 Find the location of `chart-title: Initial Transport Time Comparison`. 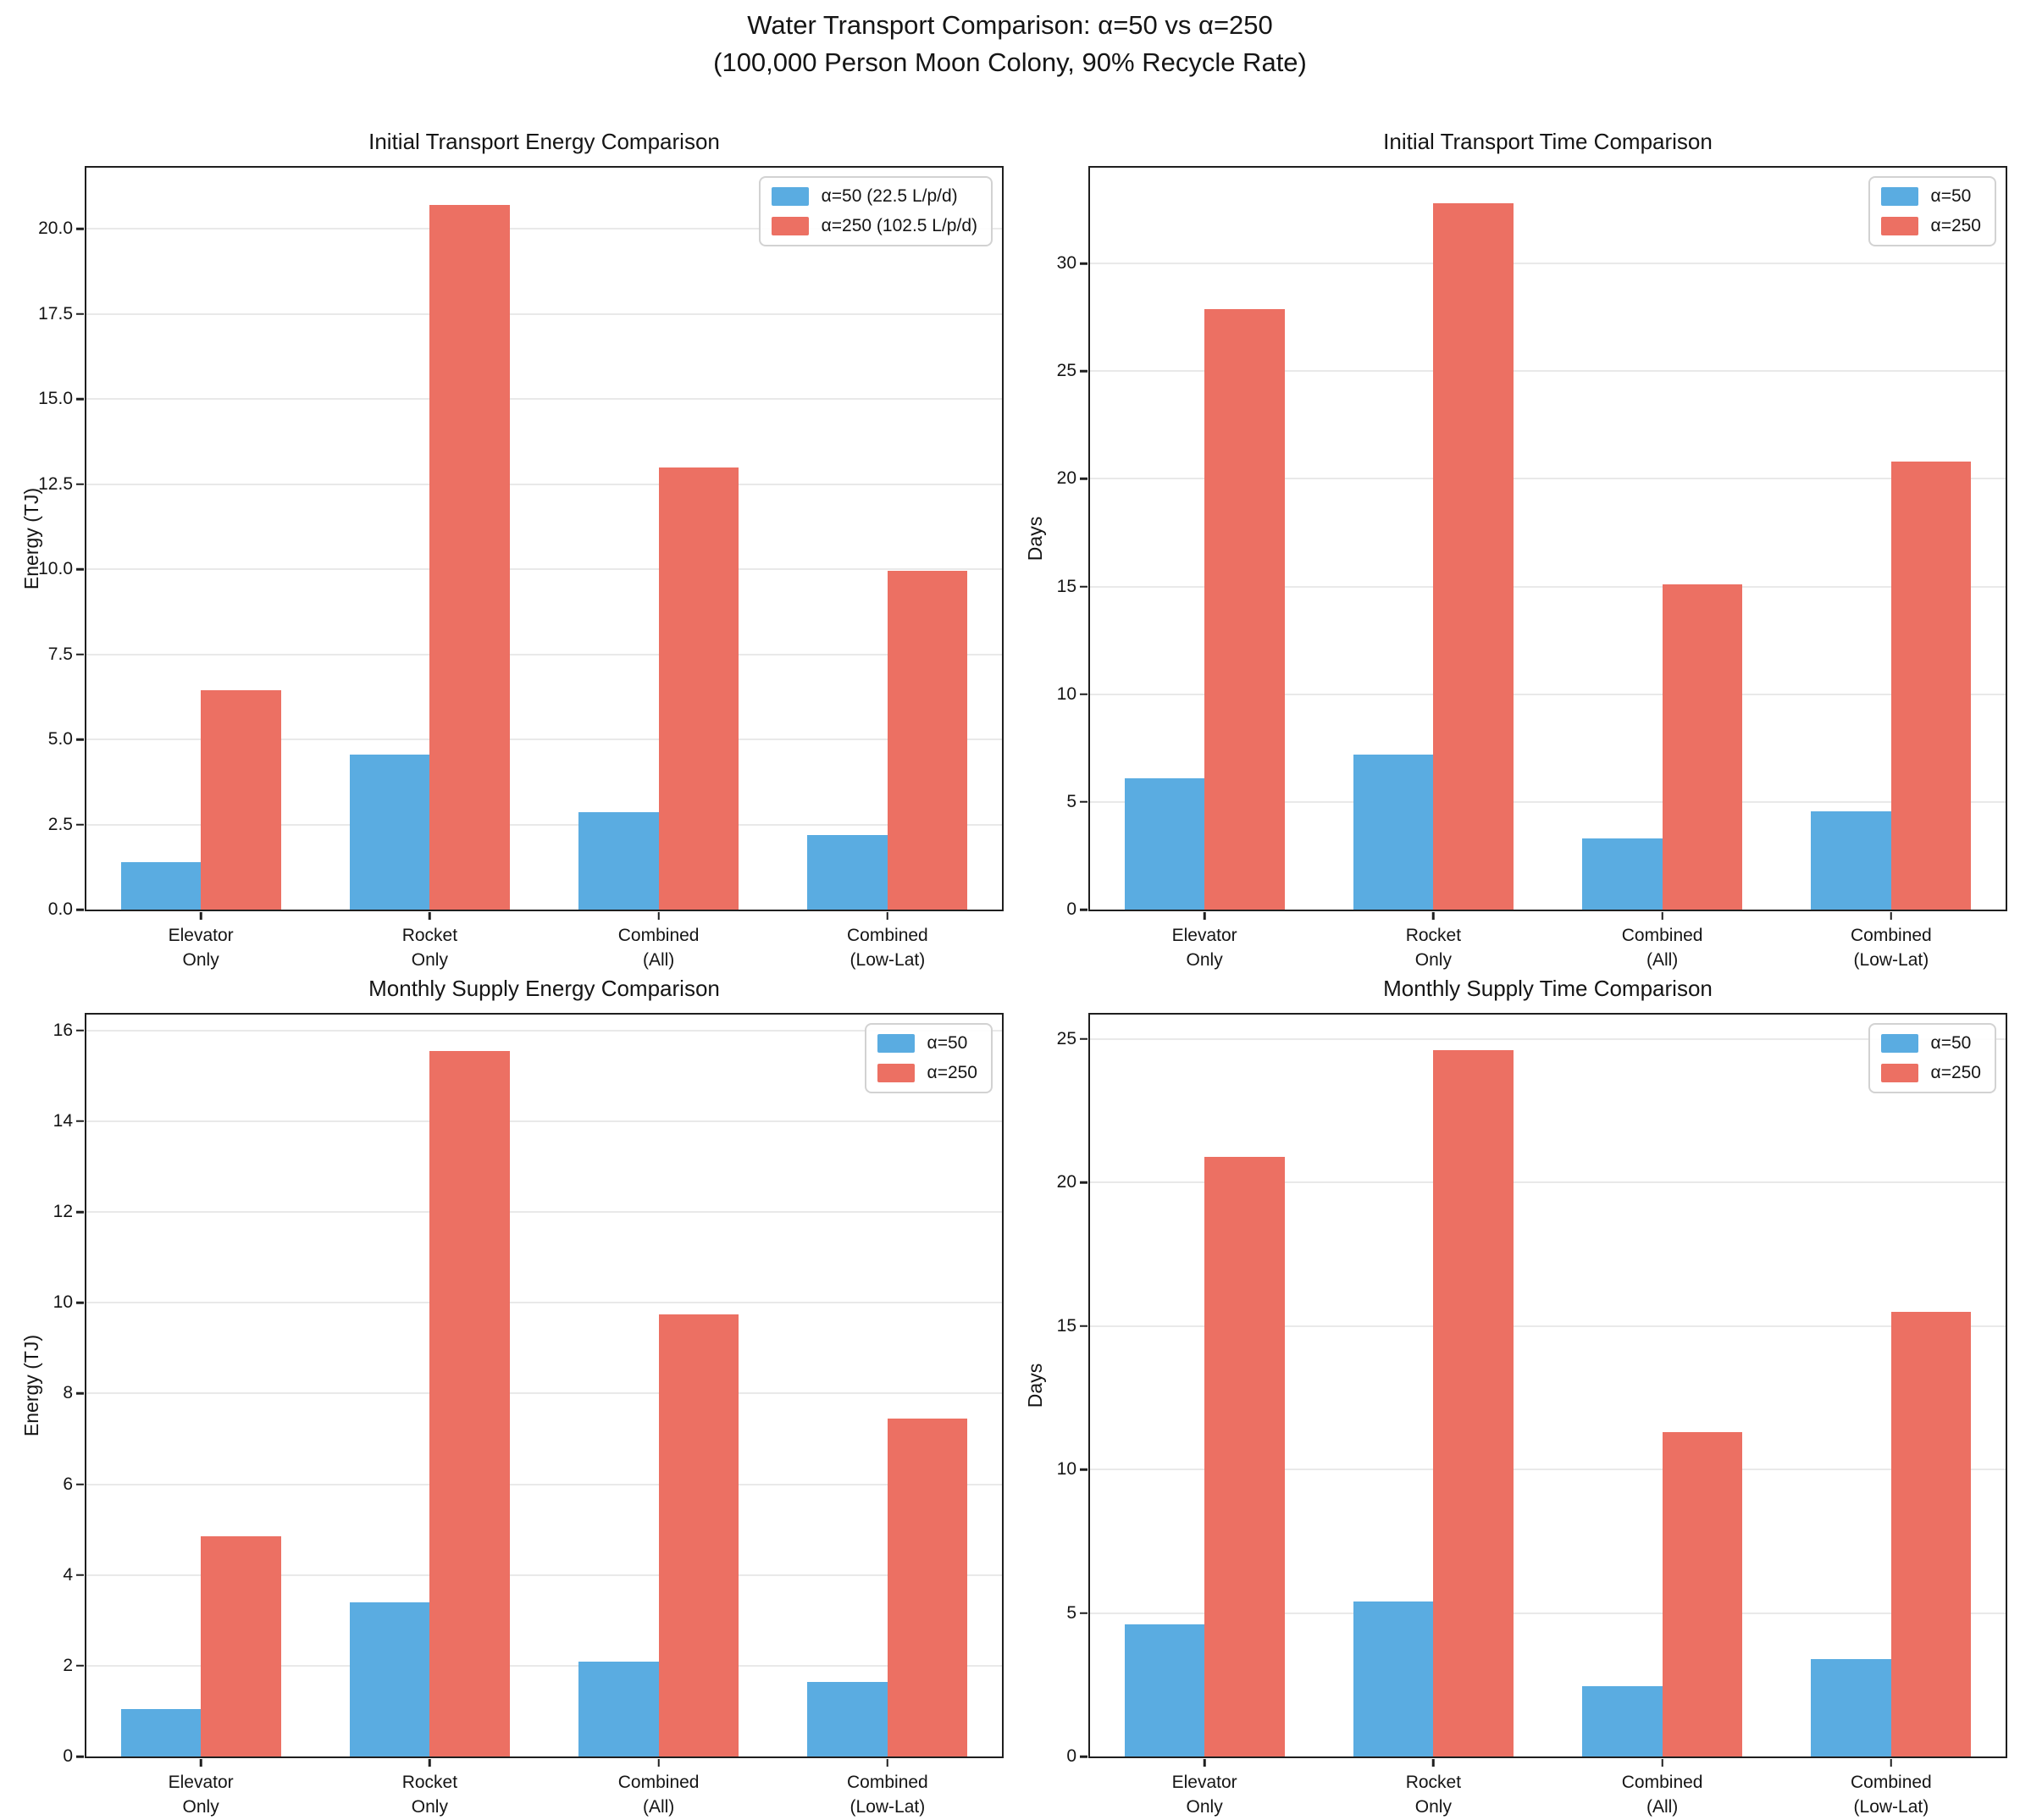

chart-title: Initial Transport Time Comparison is located at coordinates (1548, 141).